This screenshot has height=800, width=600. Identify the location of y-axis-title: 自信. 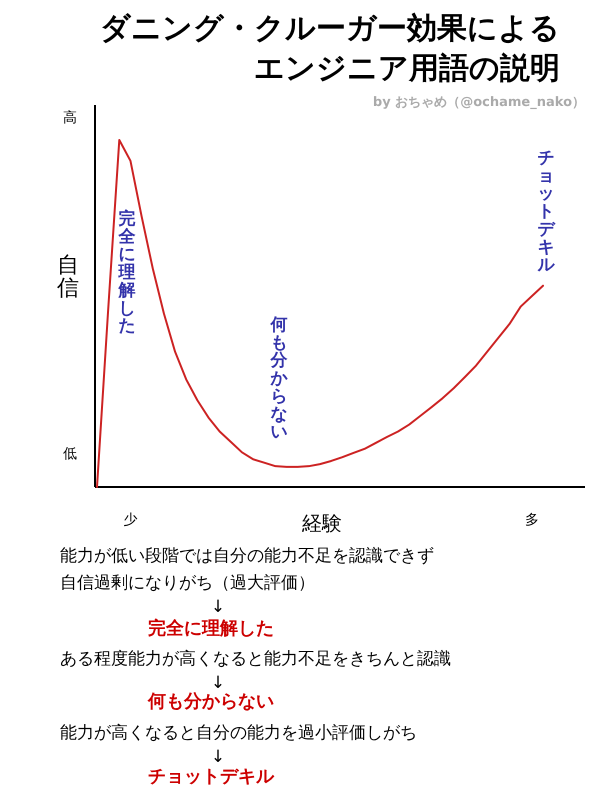
(68, 277).